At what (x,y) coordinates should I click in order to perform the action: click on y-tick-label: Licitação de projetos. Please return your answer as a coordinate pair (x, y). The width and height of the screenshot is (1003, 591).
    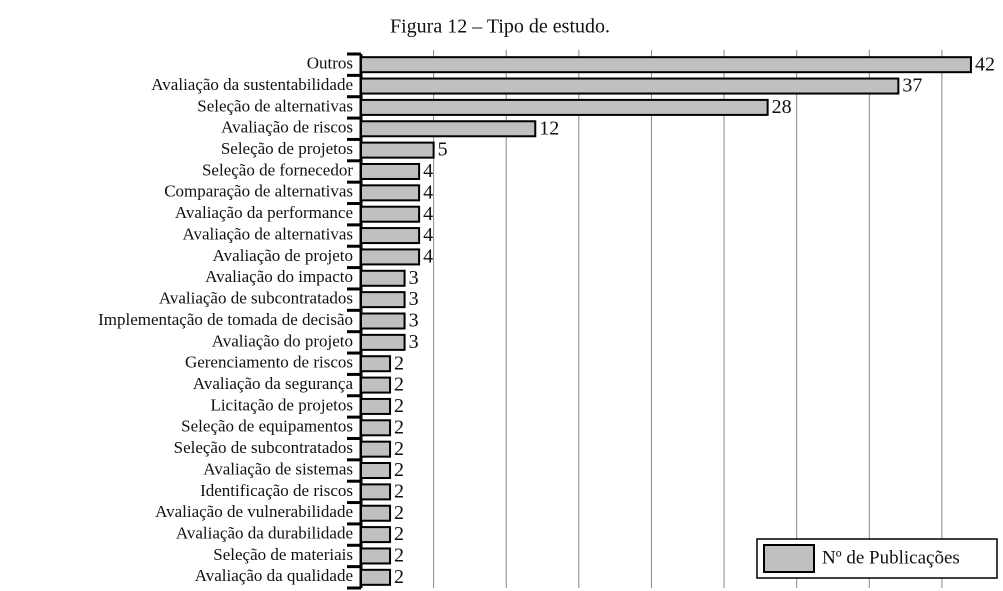
    Looking at the image, I should click on (281, 404).